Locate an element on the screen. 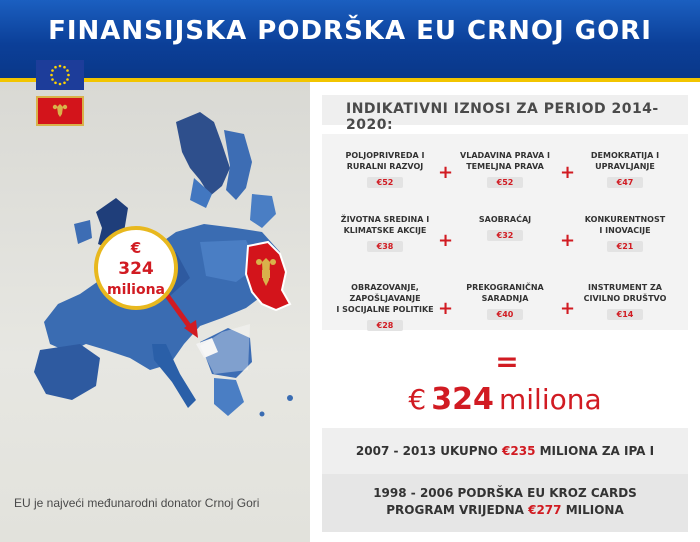  sector-cell: SAOBRAĆAJ €32 is located at coordinates (505, 228).